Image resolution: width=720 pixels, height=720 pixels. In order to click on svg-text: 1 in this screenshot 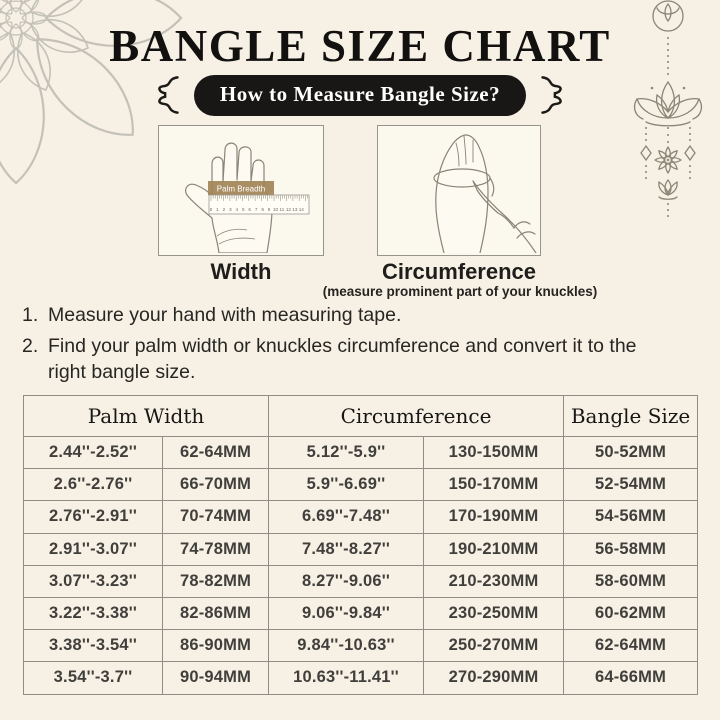, I will do `click(217, 209)`.